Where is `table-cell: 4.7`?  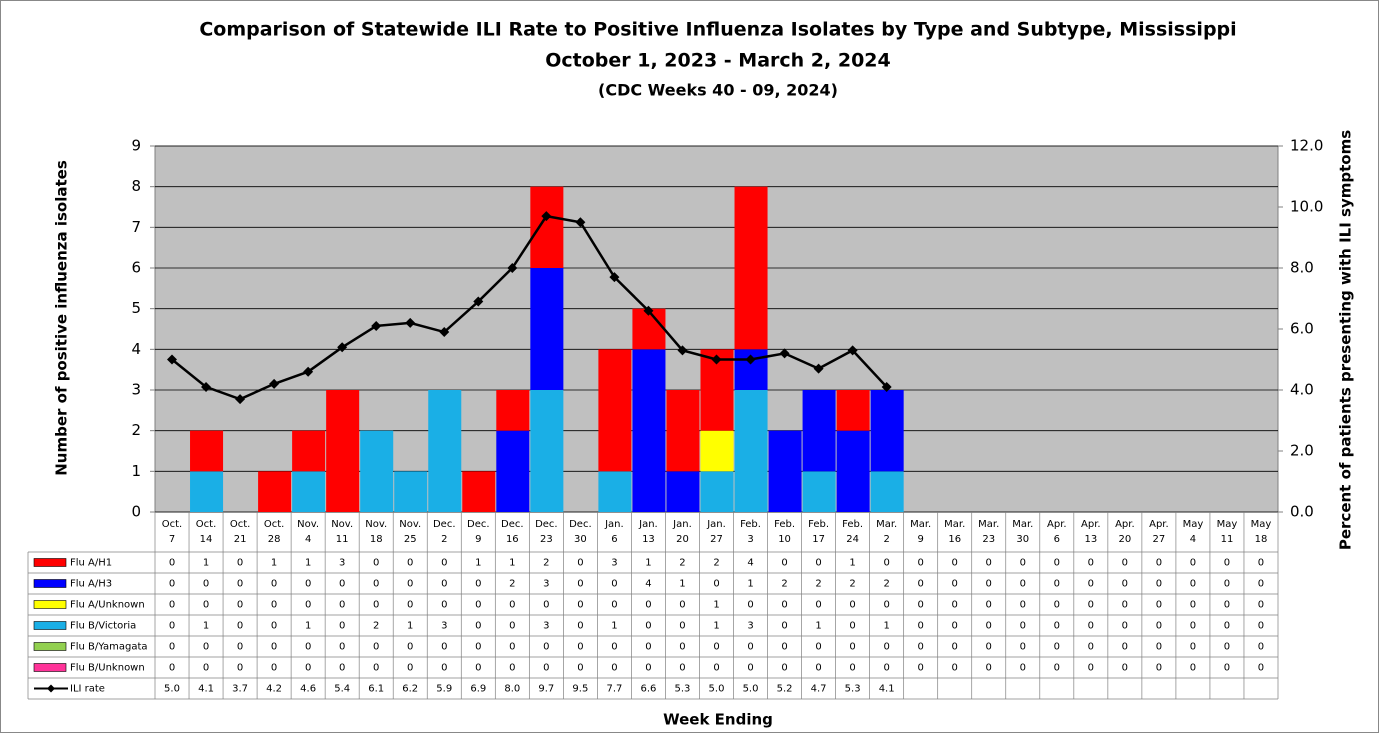
table-cell: 4.7 is located at coordinates (819, 689).